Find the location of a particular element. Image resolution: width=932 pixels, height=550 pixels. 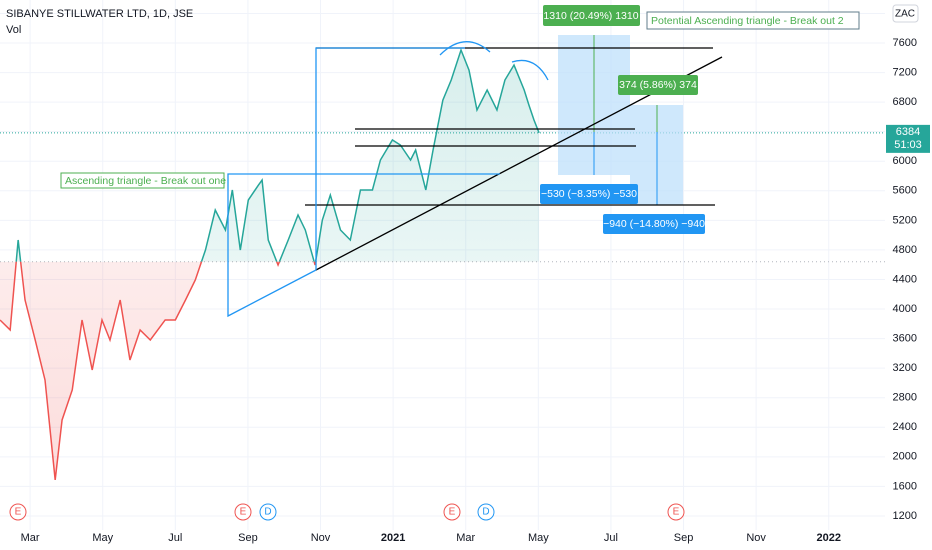

countdown: 51:03 is located at coordinates (908, 145).